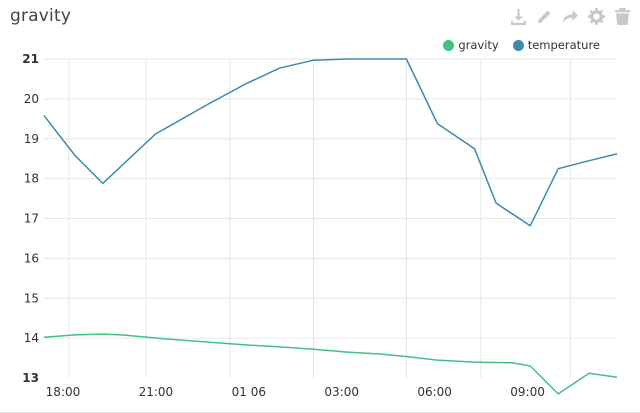 This screenshot has width=640, height=413. What do you see at coordinates (30, 378) in the screenshot?
I see `y-tick-label: 13` at bounding box center [30, 378].